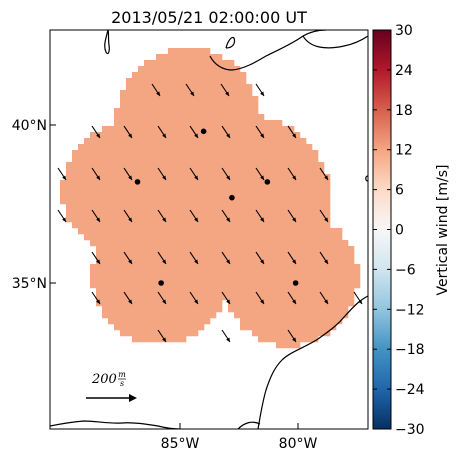 This screenshot has height=460, width=457. Describe the element at coordinates (180, 444) in the screenshot. I see `lon-tick-label: 85°W` at that location.